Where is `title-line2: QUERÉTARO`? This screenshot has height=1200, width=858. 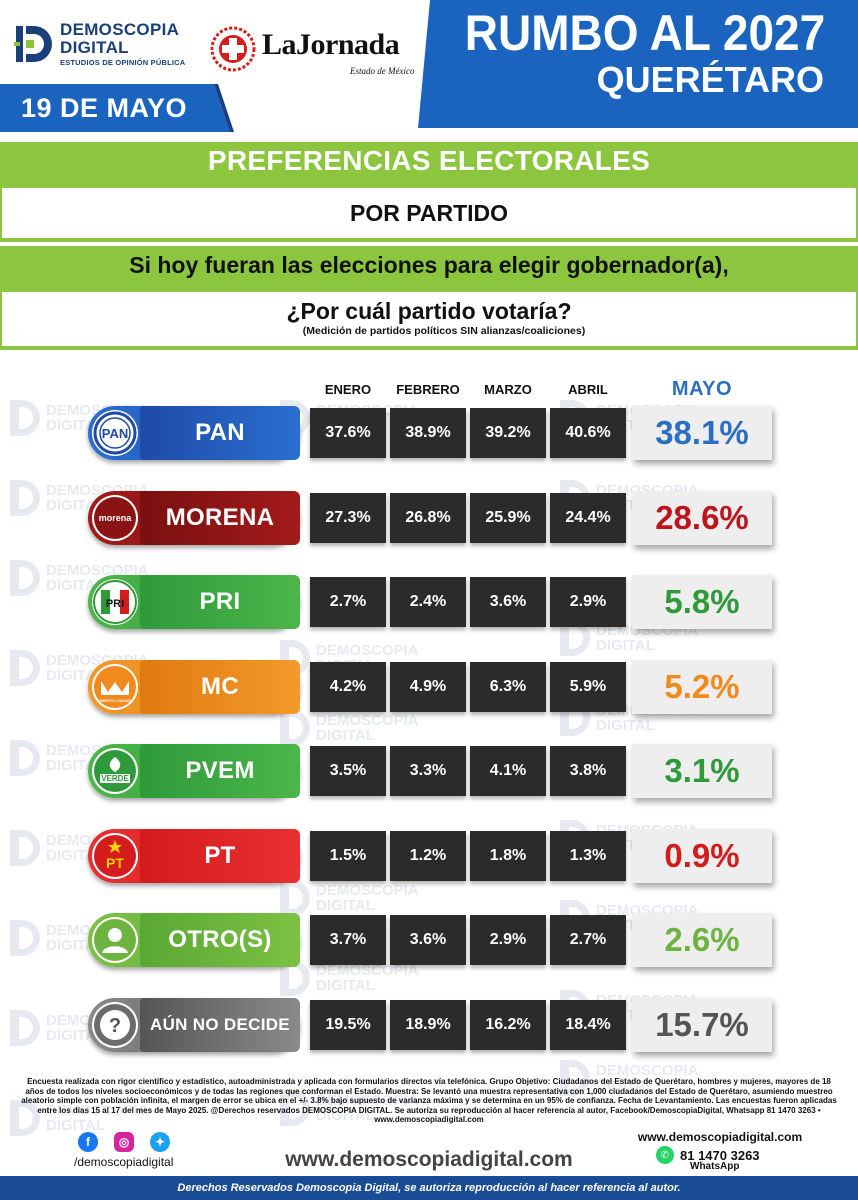
title-line2: QUERÉTARO is located at coordinates (710, 79).